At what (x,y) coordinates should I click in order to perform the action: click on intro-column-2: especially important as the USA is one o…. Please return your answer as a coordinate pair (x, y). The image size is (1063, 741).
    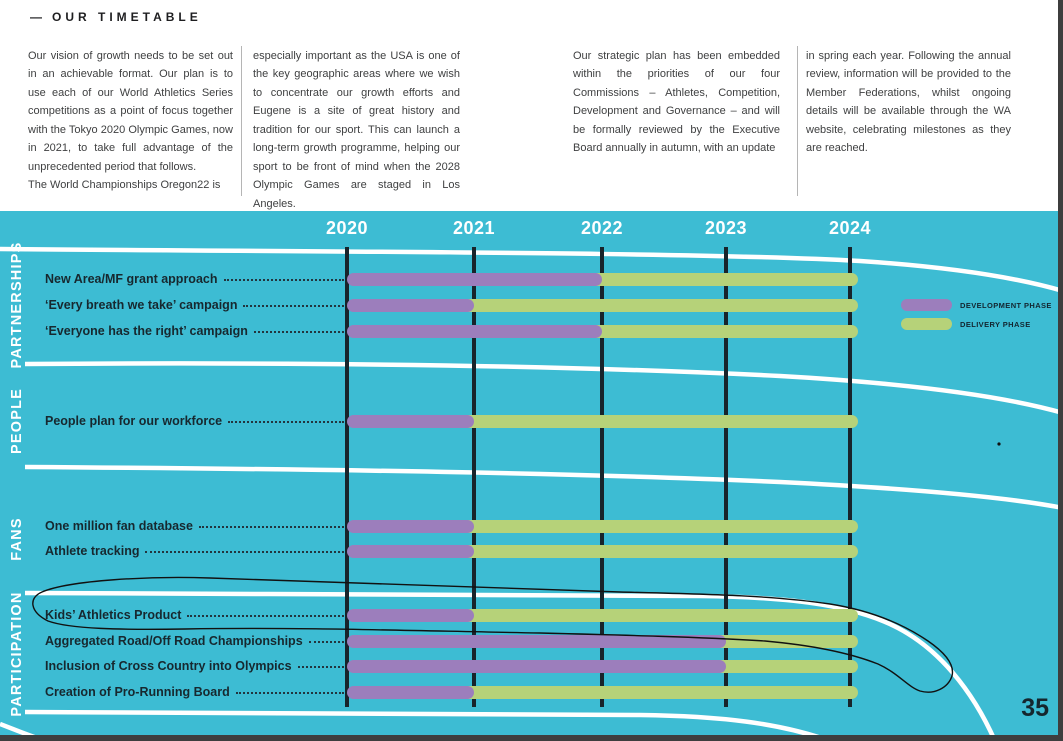
    Looking at the image, I should click on (356, 130).